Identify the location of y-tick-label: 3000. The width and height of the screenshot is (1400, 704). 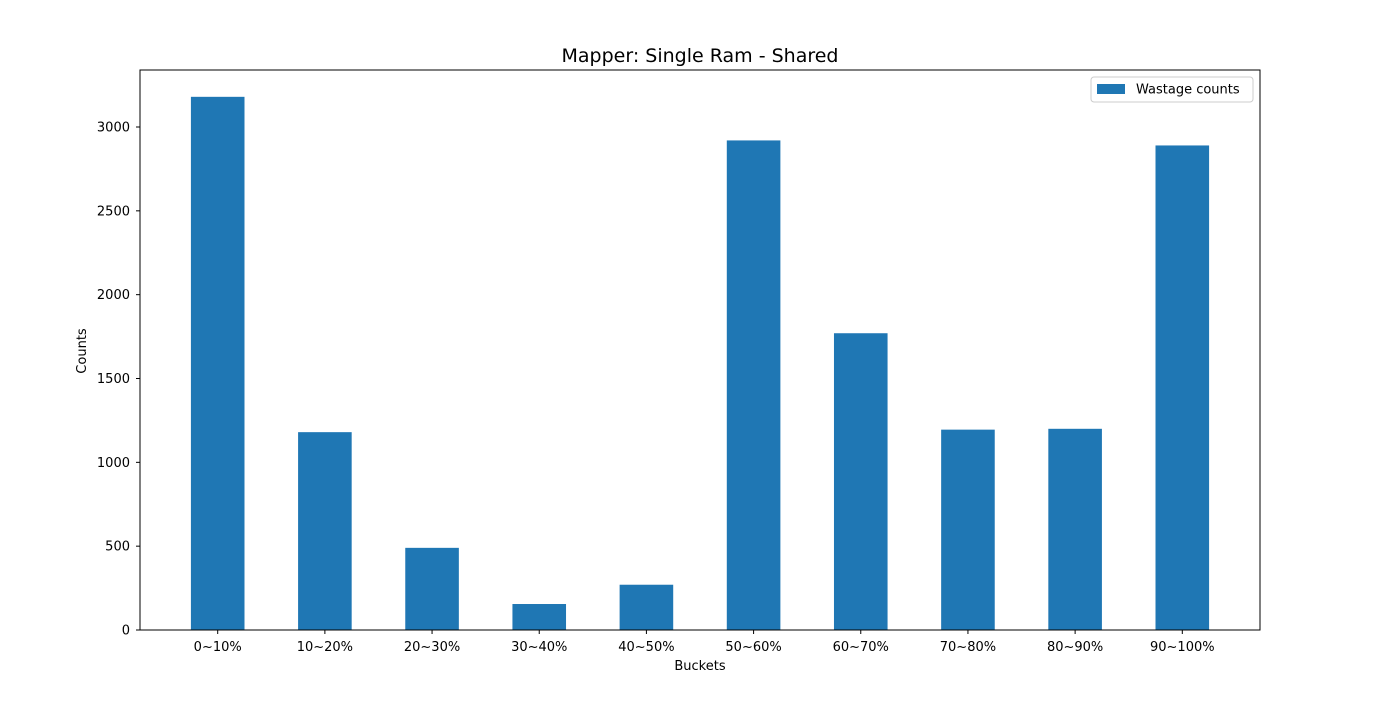
(113, 128).